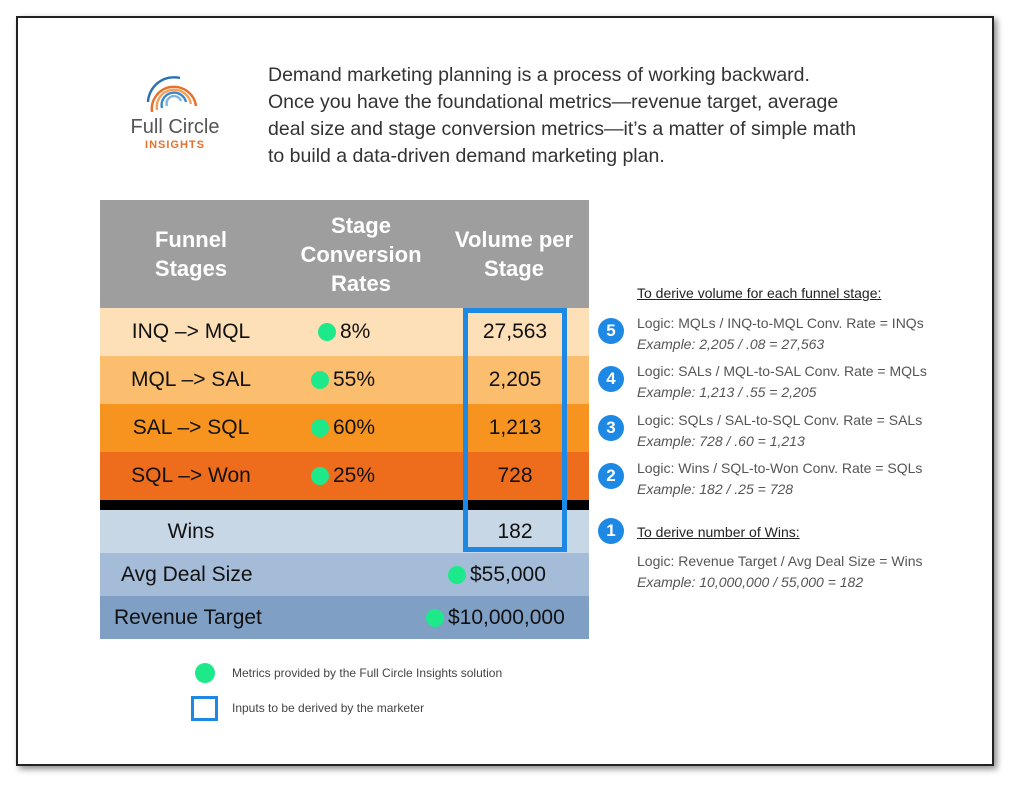  Describe the element at coordinates (508, 574) in the screenshot. I see `deal-size-value: $55,000` at that location.